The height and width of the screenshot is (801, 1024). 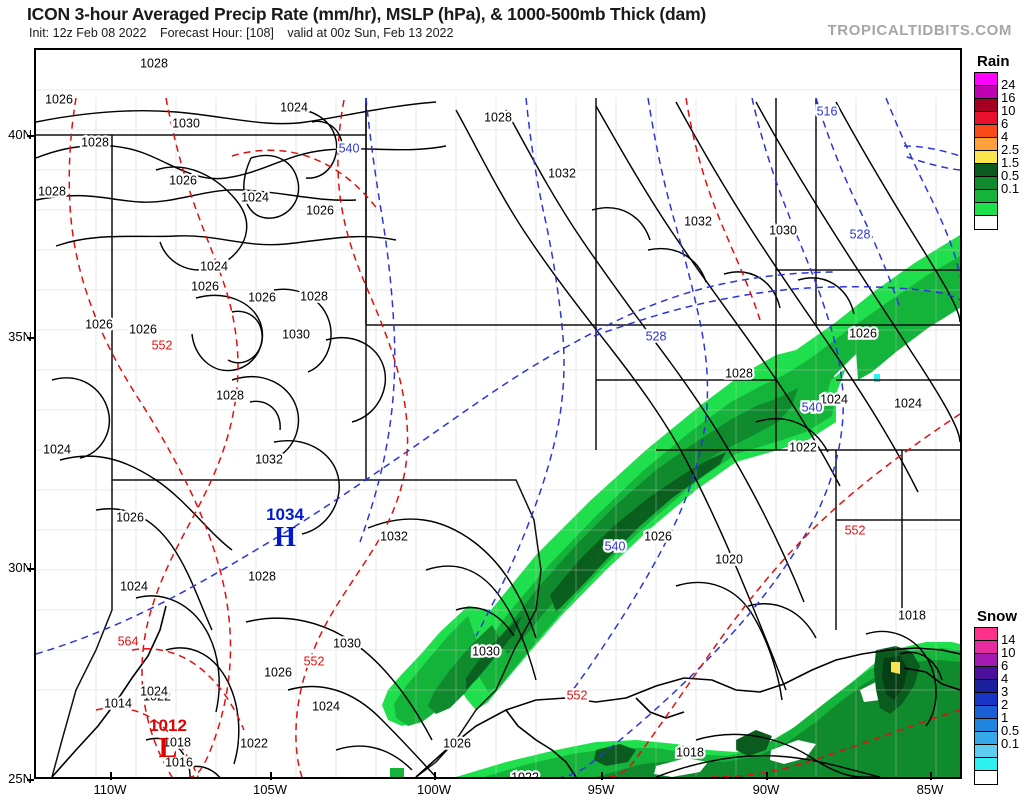 What do you see at coordinates (812, 407) in the screenshot?
I see `thickness-label-blue: 540` at bounding box center [812, 407].